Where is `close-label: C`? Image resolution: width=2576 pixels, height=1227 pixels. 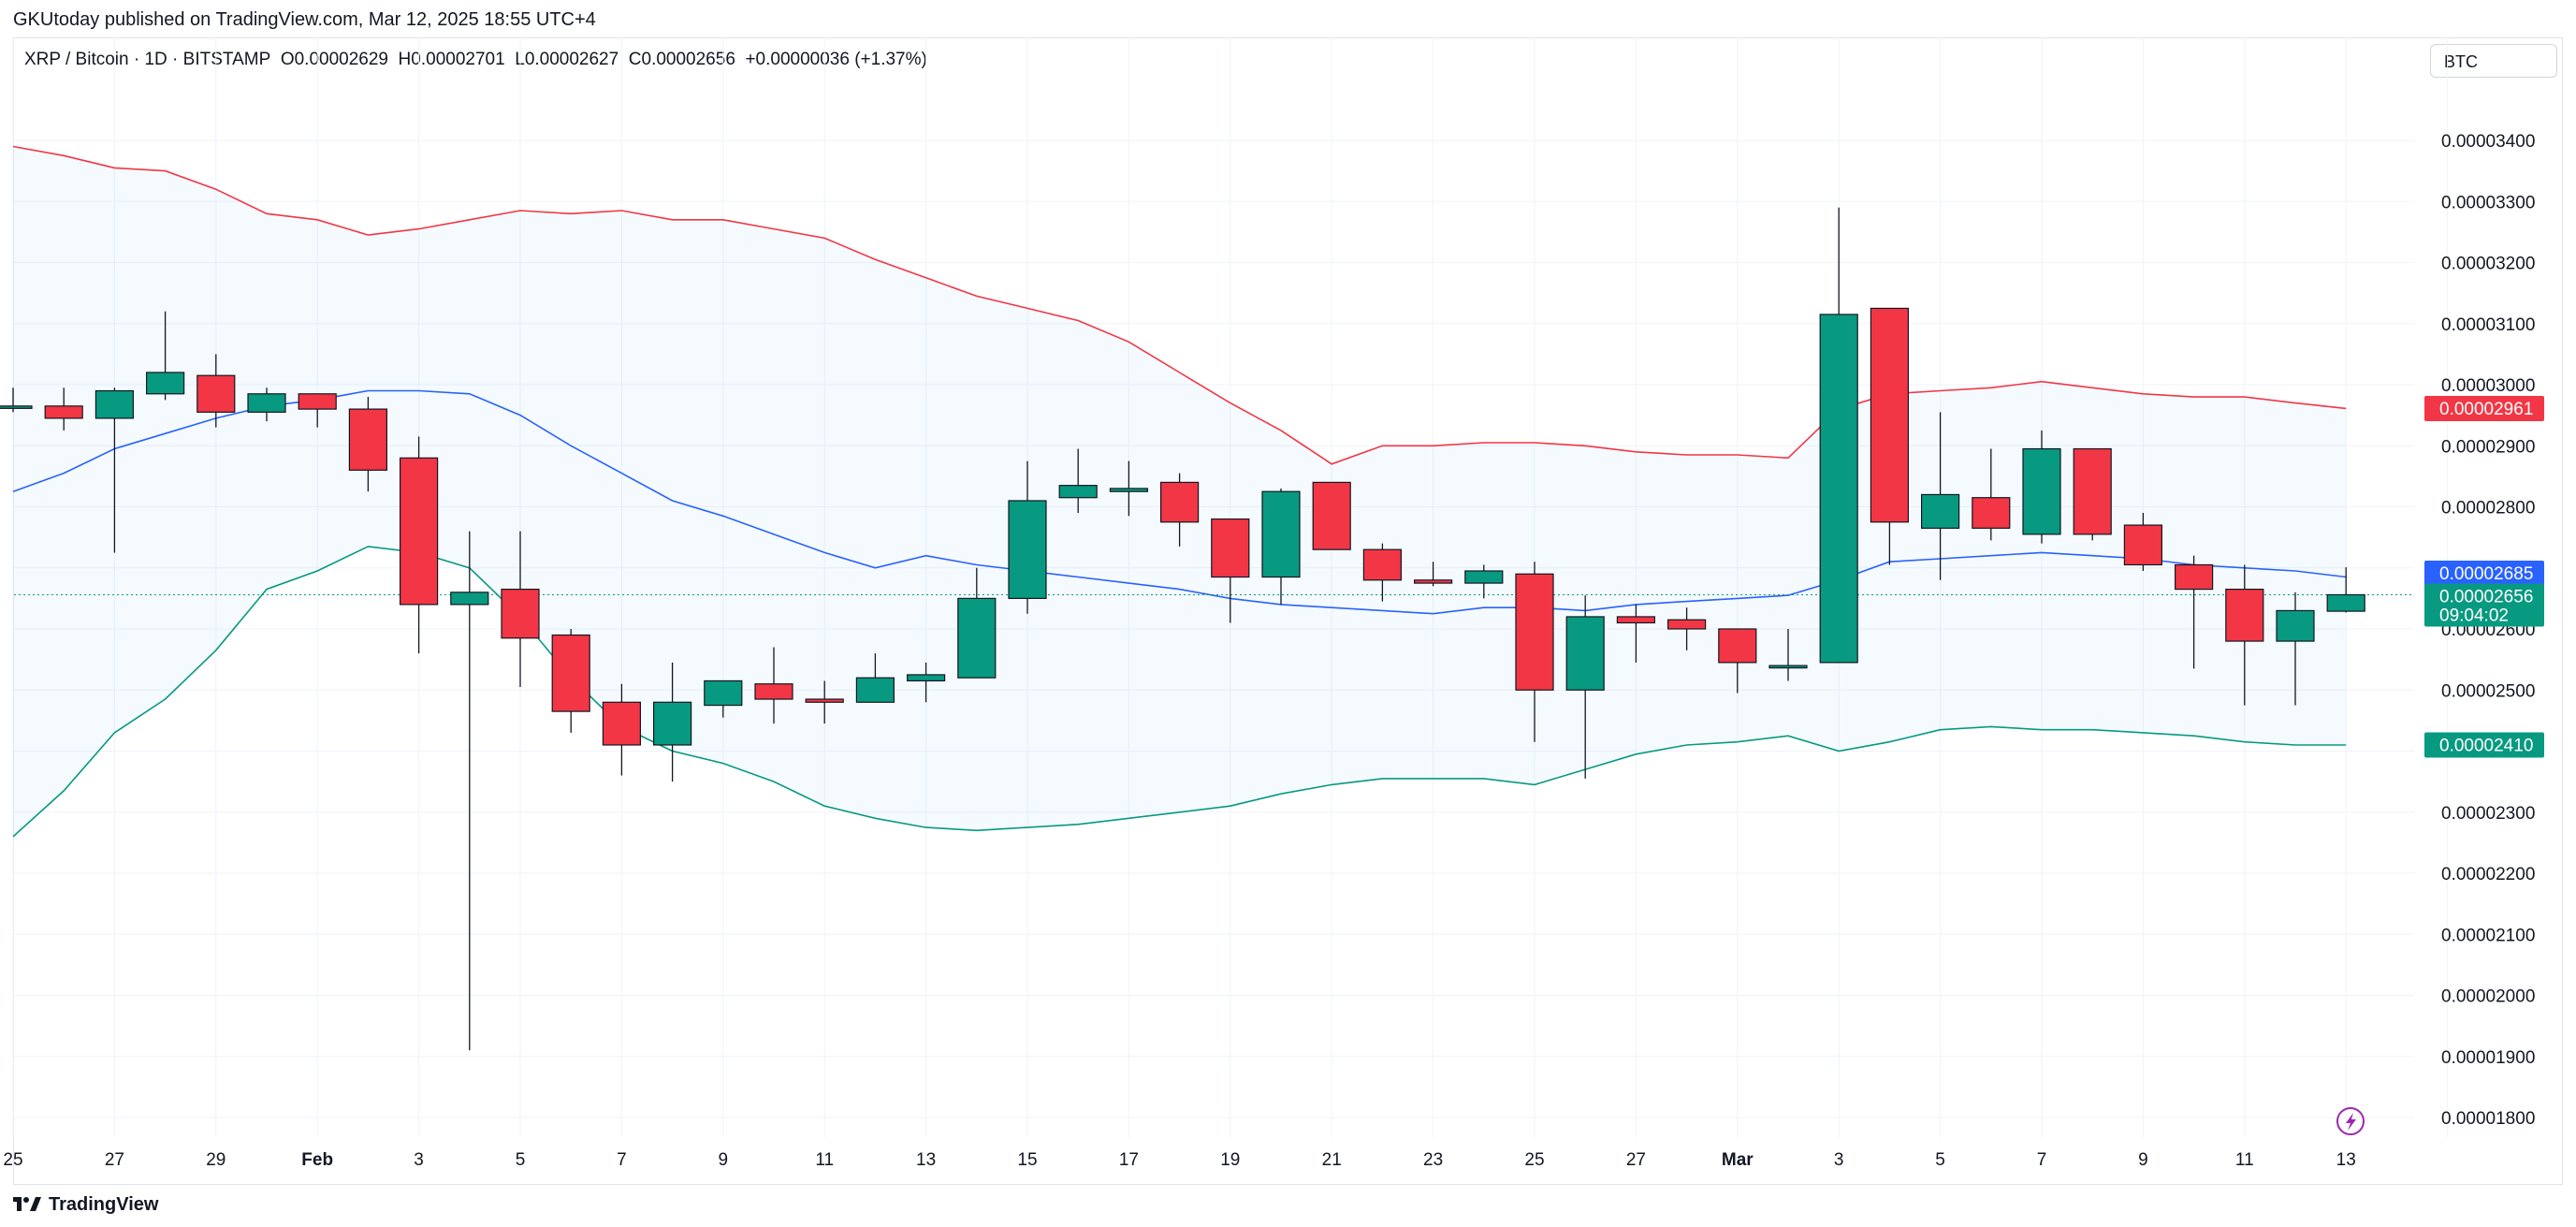 close-label: C is located at coordinates (635, 59).